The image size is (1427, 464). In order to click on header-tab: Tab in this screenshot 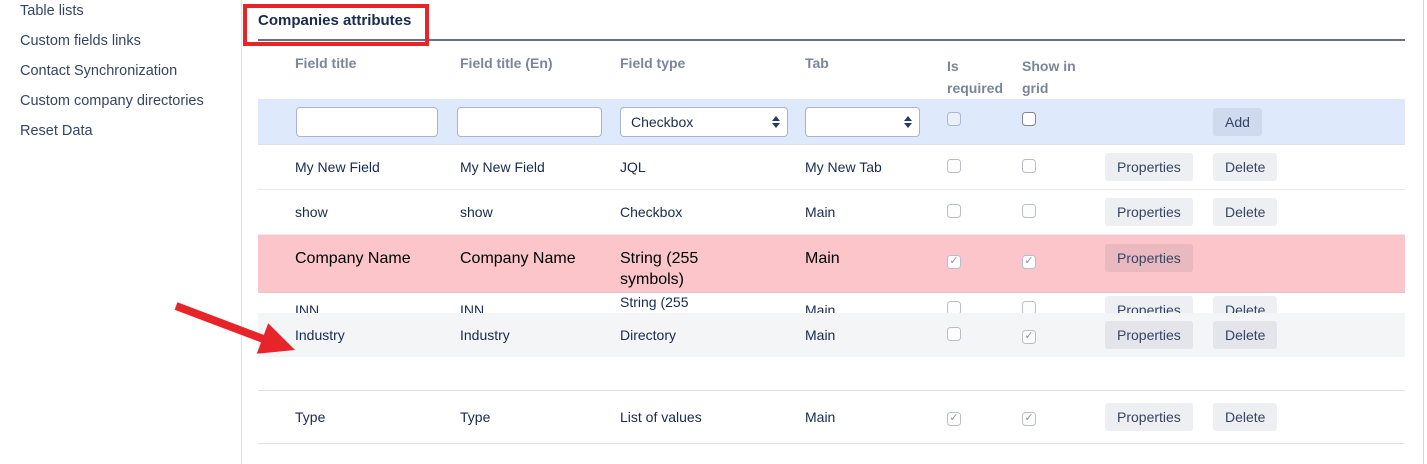, I will do `click(817, 63)`.